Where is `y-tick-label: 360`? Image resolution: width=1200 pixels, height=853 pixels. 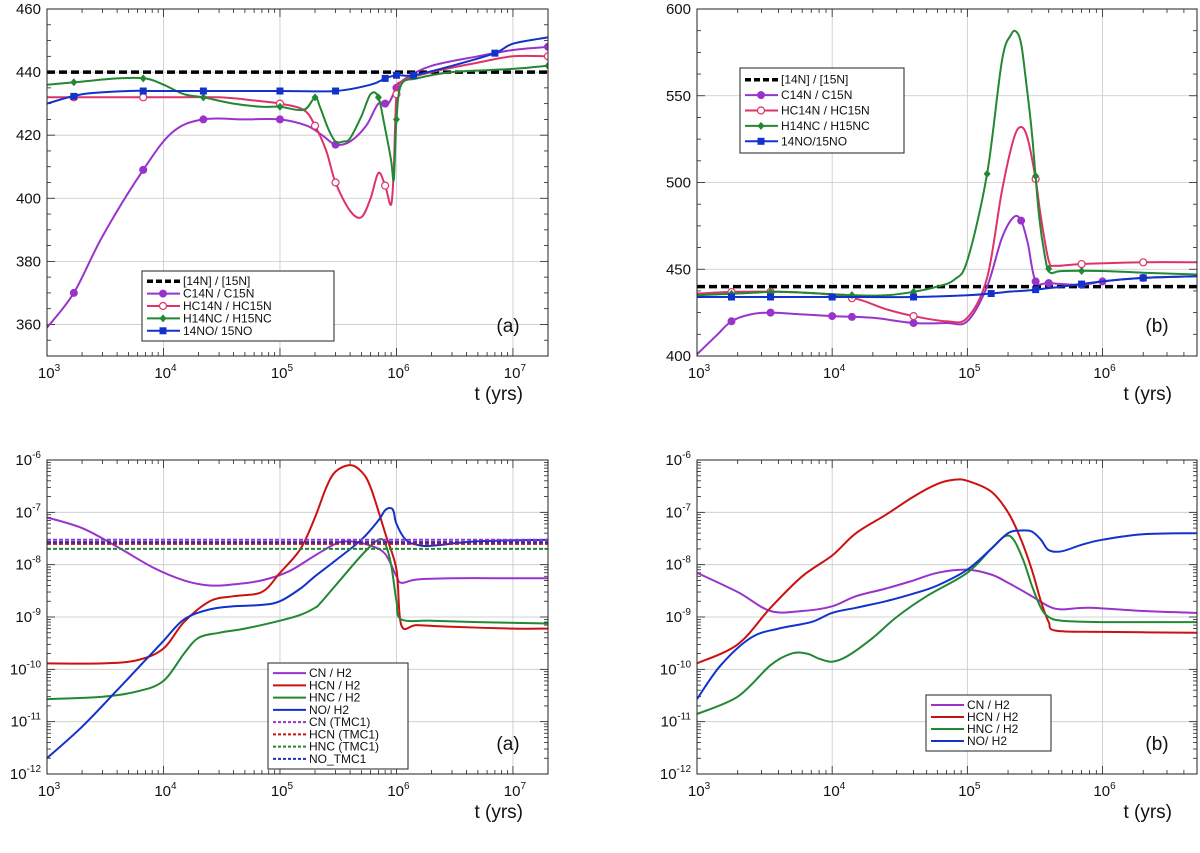 y-tick-label: 360 is located at coordinates (28, 324).